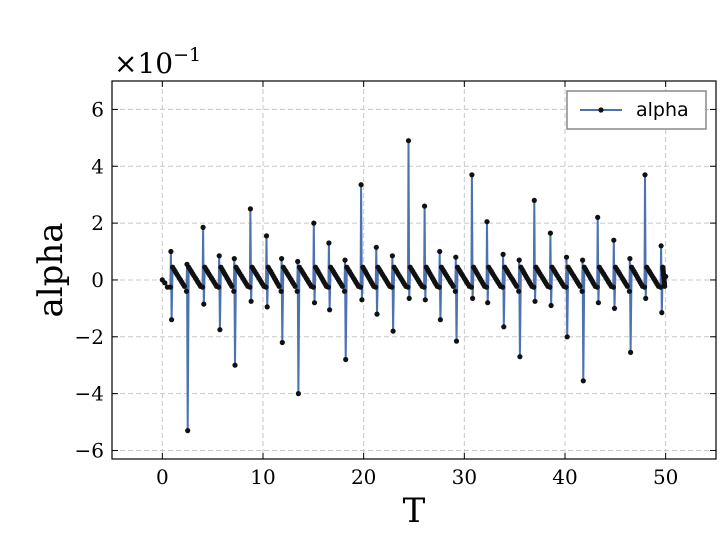 This screenshot has width=720, height=540. Describe the element at coordinates (414, 511) in the screenshot. I see `x-axis-title: T` at that location.